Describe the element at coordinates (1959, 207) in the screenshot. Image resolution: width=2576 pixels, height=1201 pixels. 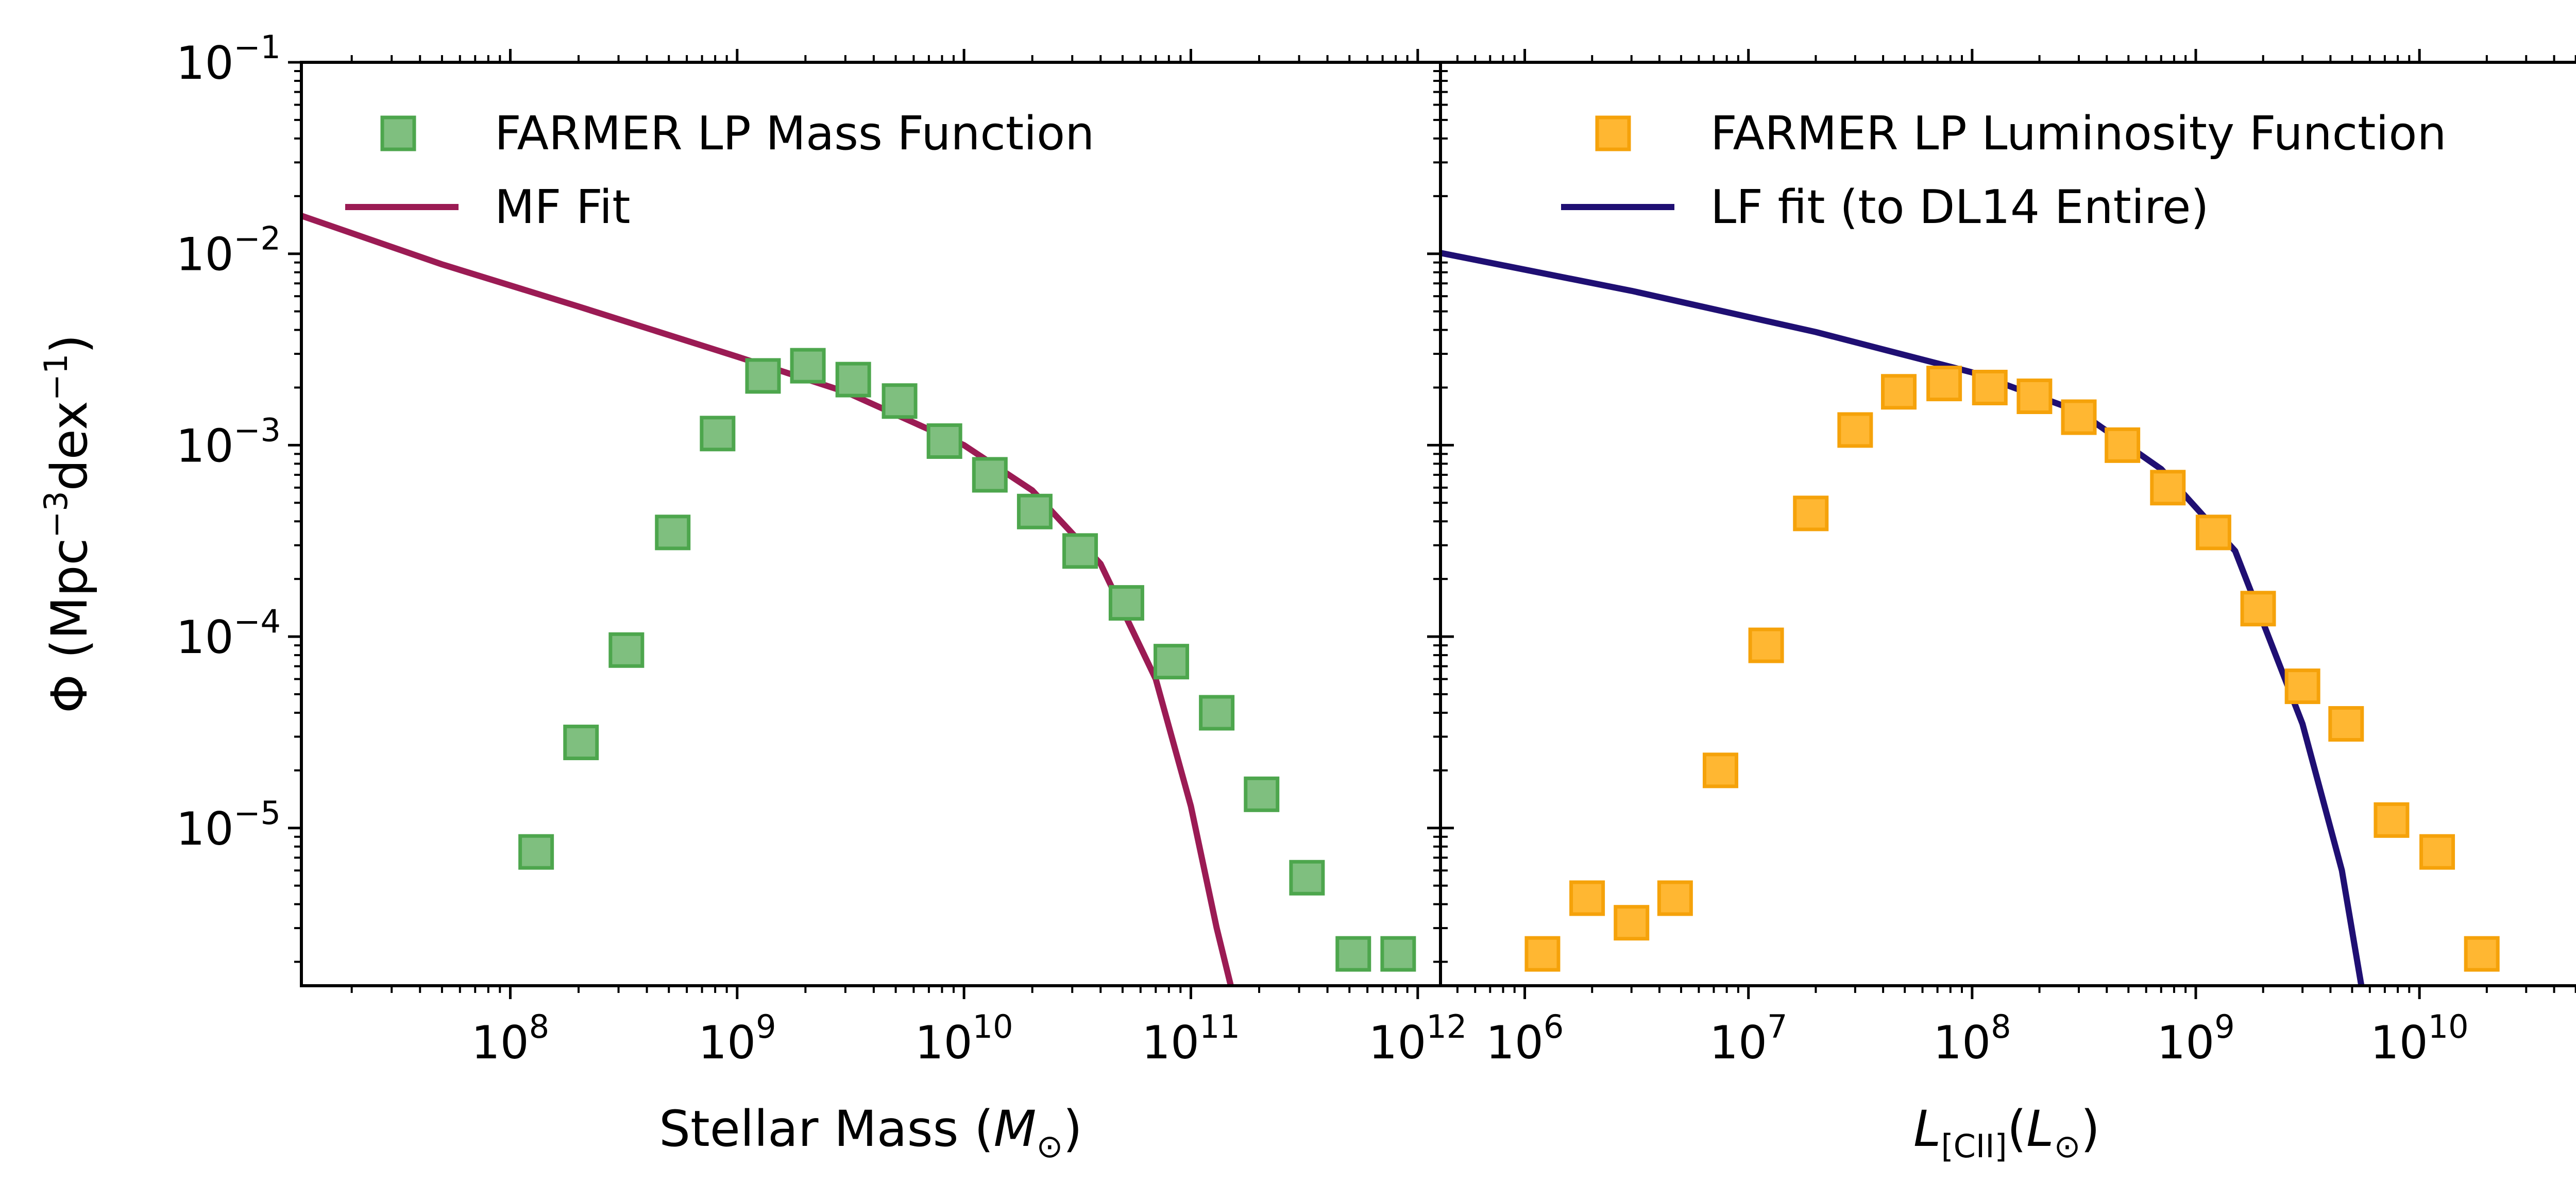
I see `legend-label-lf-fit: LF fit (to DL14 Entire)` at that location.